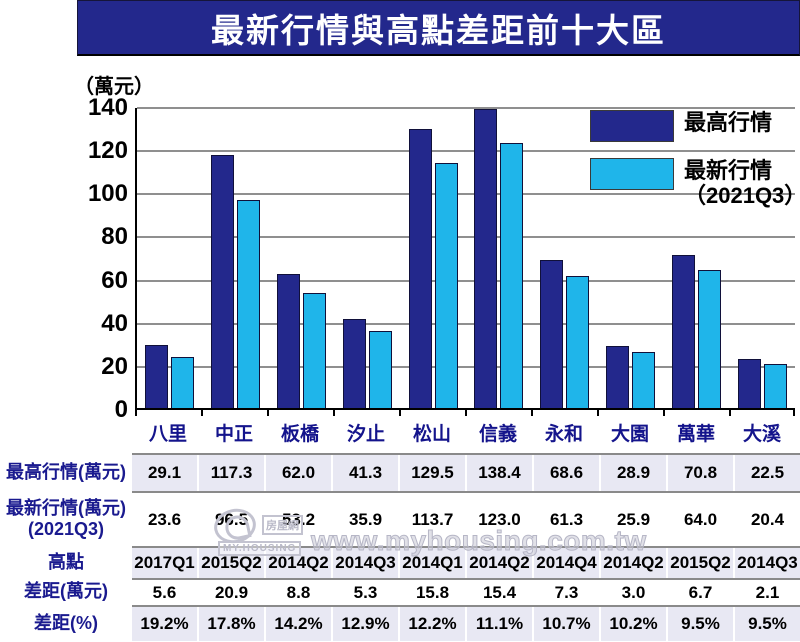 The image size is (800, 642). What do you see at coordinates (766, 519) in the screenshot?
I see `table-cell-1-9: 20.4` at bounding box center [766, 519].